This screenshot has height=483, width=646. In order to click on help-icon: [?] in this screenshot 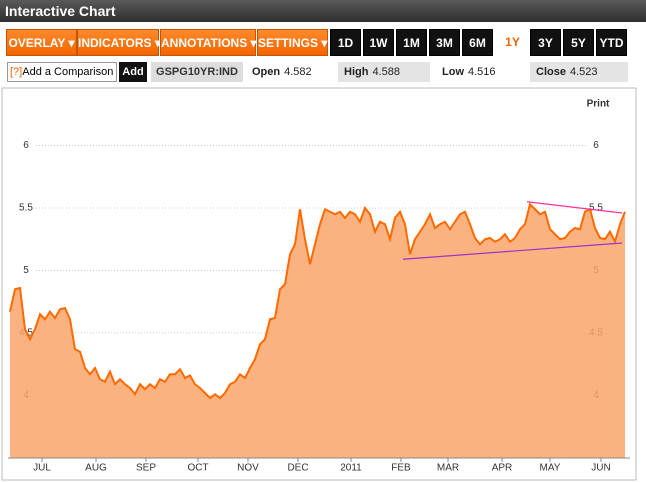, I will do `click(16, 72)`.